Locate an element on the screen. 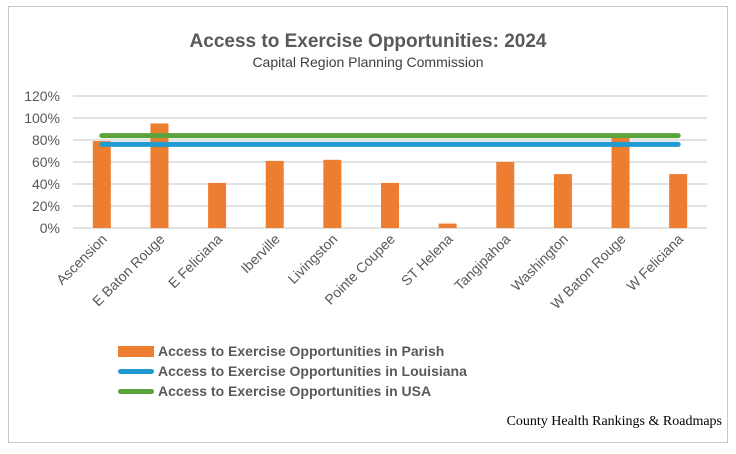 The image size is (736, 454). x-tick-label: ST Helena is located at coordinates (427, 260).